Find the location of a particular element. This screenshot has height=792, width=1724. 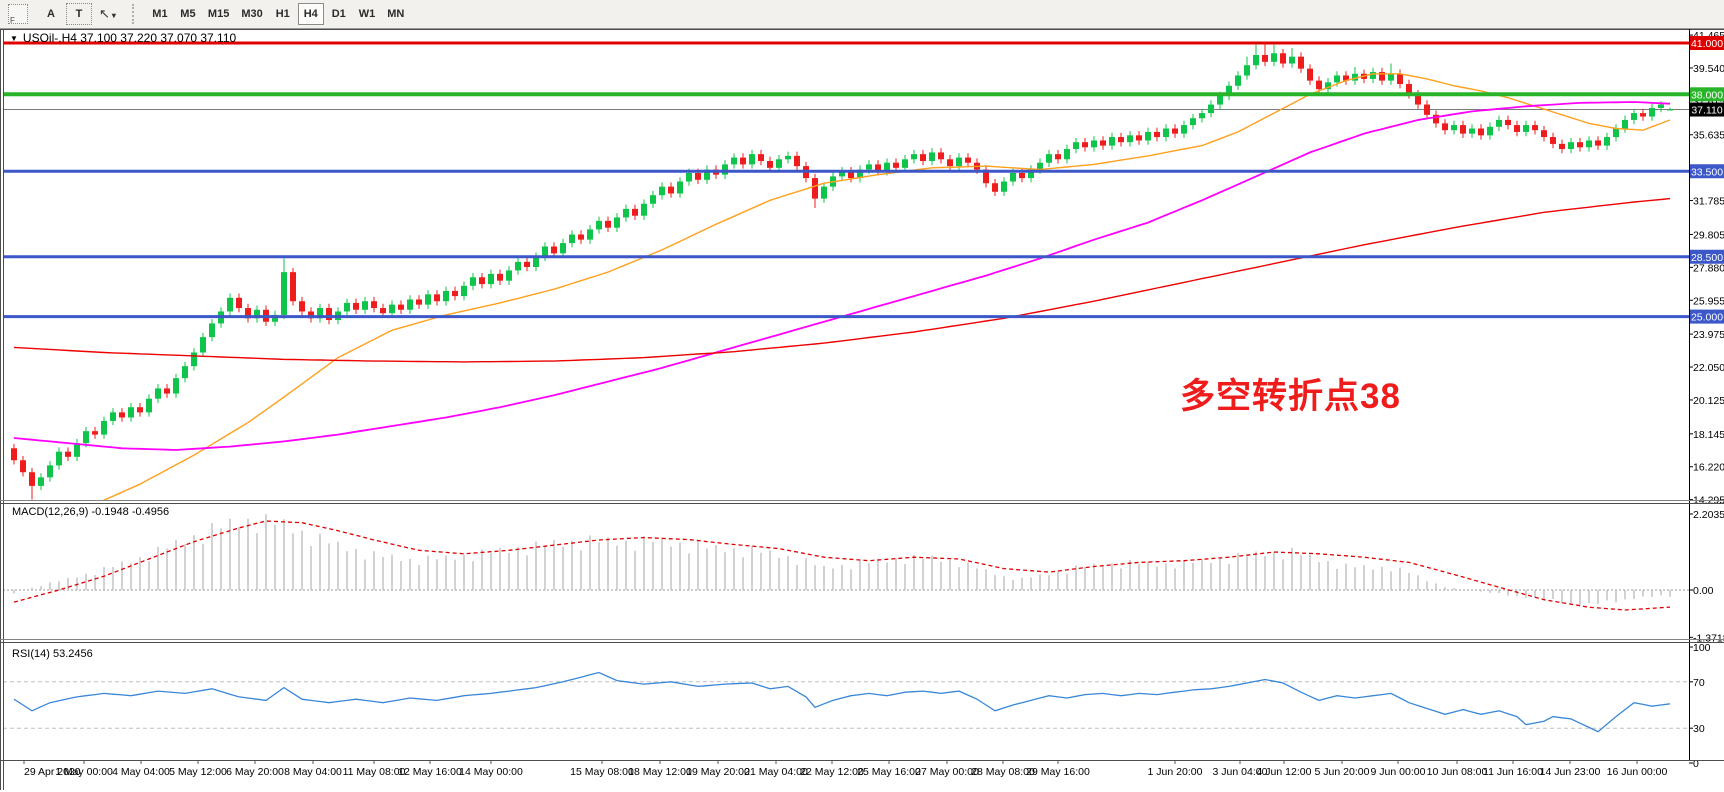

rsi-tick-label: 70 is located at coordinates (1699, 683).